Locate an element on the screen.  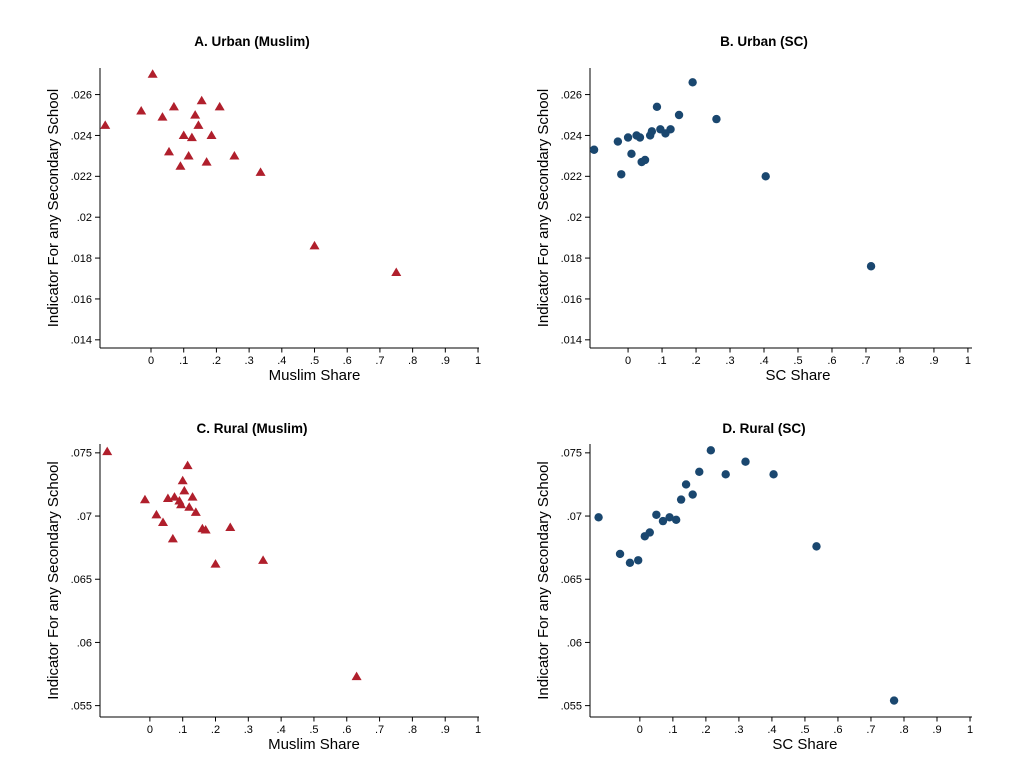
x-axis-title: SC Share is located at coordinates (804, 744).